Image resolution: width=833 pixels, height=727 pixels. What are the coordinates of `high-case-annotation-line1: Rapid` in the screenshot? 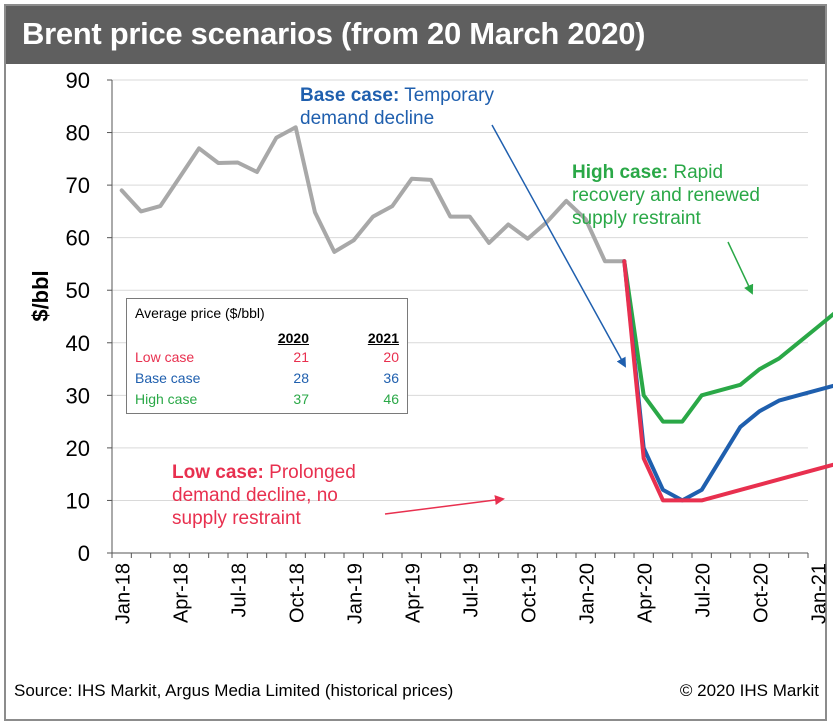 It's located at (698, 172).